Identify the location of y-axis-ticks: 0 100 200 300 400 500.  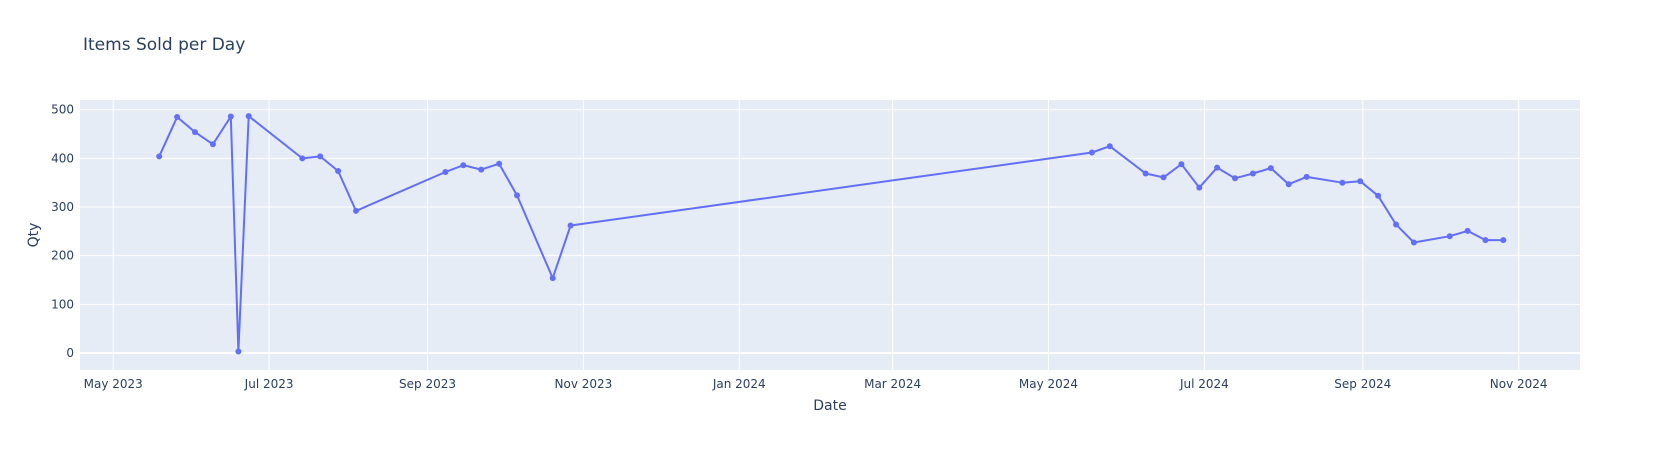
(62, 231).